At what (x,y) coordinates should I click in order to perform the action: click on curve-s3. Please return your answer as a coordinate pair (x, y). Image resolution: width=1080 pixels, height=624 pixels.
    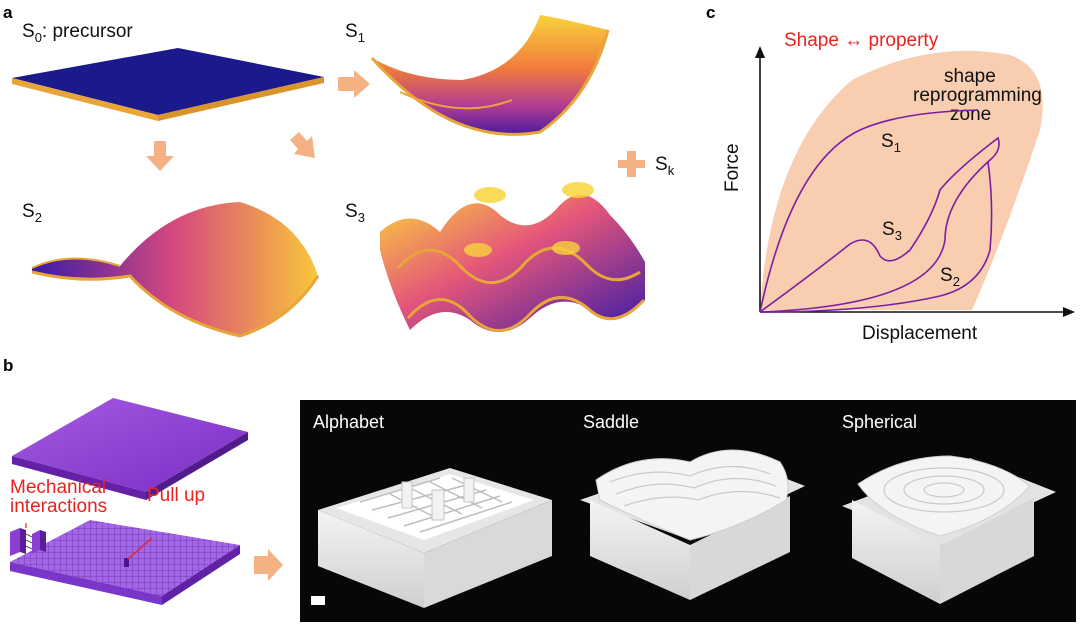
    Looking at the image, I should click on (879, 224).